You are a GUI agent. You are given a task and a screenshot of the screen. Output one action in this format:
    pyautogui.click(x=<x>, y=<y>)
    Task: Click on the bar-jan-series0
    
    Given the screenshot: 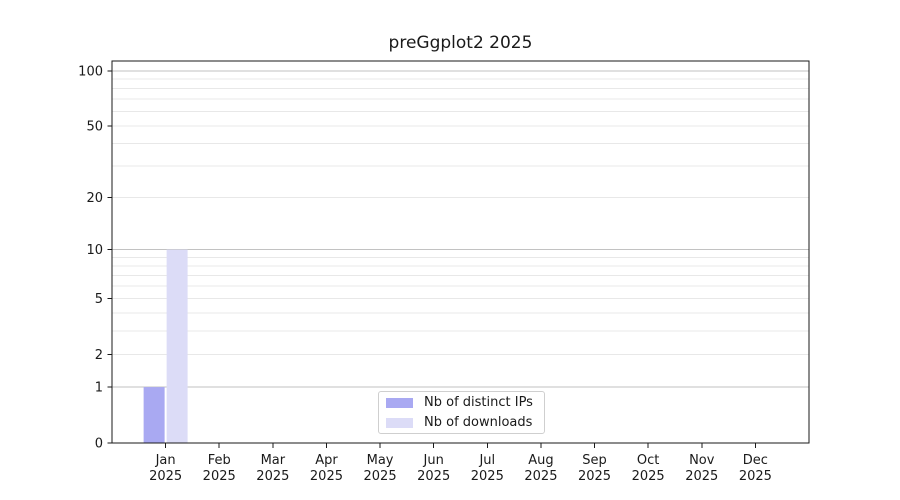 What is the action you would take?
    pyautogui.click(x=154, y=415)
    